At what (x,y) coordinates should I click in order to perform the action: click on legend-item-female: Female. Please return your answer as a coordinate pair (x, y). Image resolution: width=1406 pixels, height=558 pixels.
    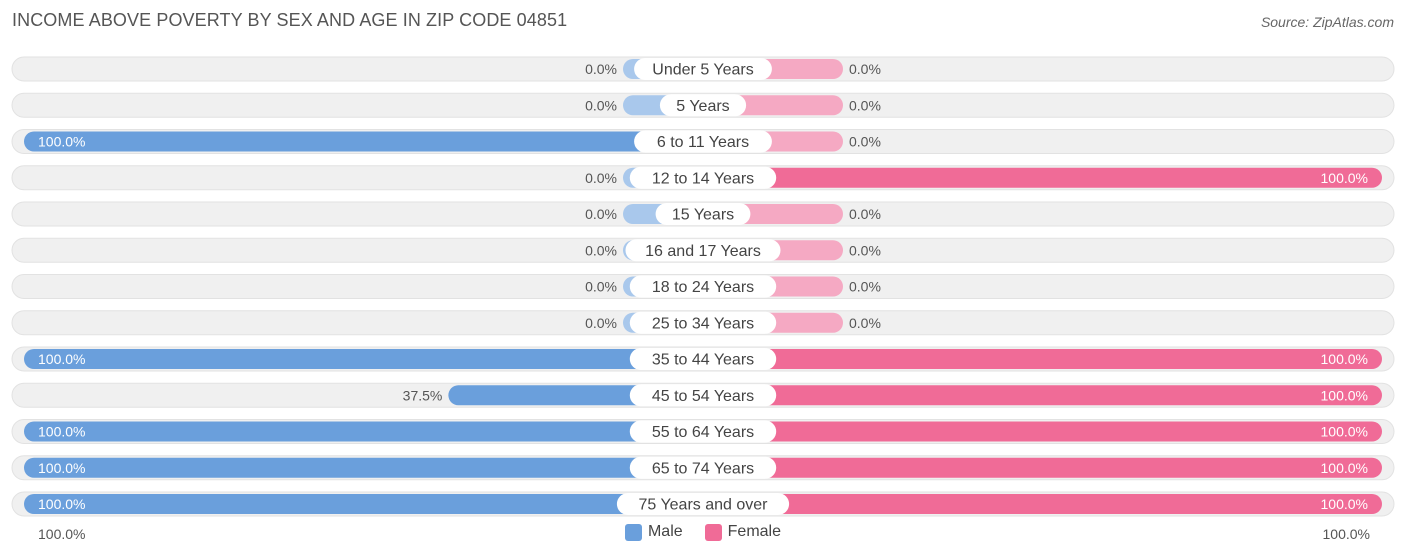
    Looking at the image, I should click on (743, 532).